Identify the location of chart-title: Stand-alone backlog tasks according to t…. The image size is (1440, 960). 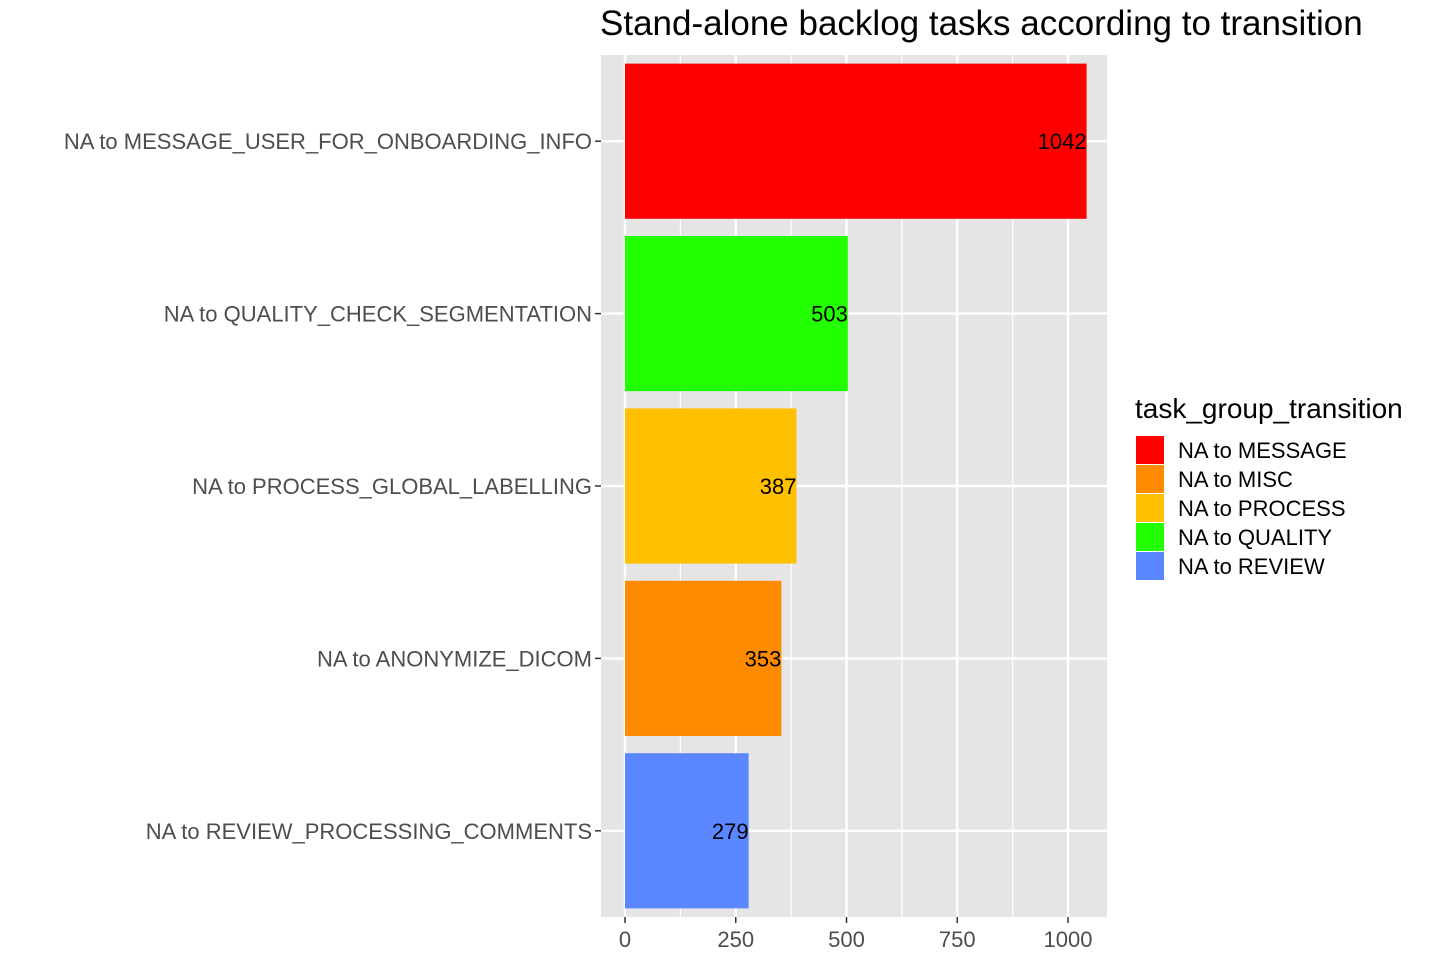
(981, 23).